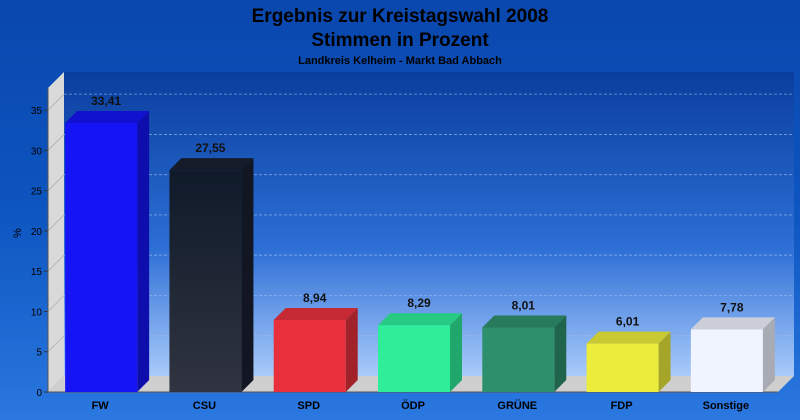 The width and height of the screenshot is (800, 420). I want to click on value-label: 7,78, so click(732, 307).